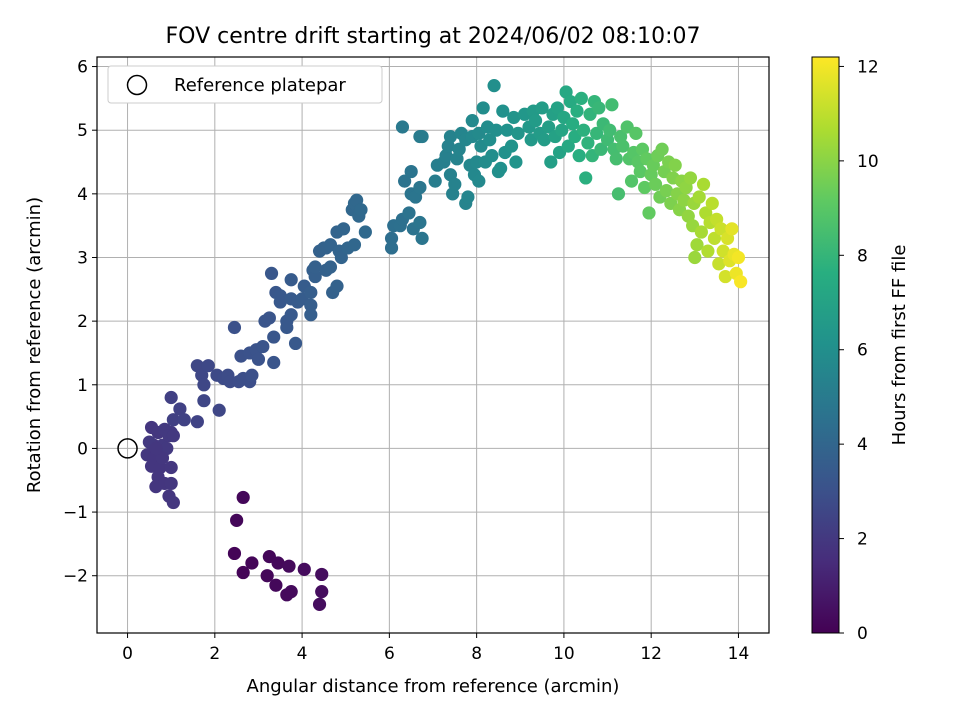 Image resolution: width=960 pixels, height=720 pixels. I want to click on x-axis-ticks: 0 2 4 6 8 10 12 14, so click(435, 648).